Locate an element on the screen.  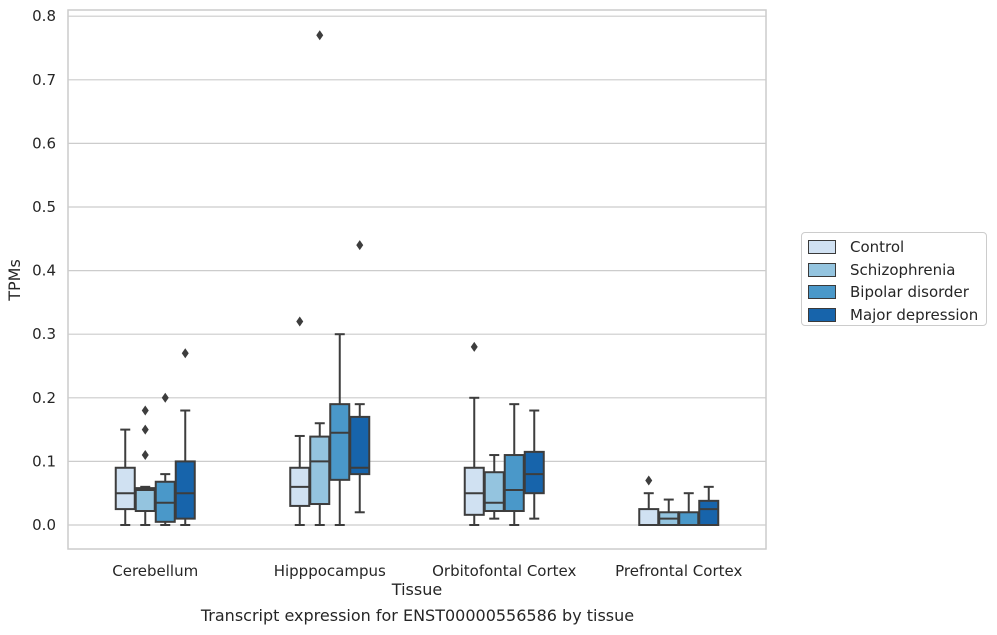
legend-item: Bipolar disorder is located at coordinates (897, 292).